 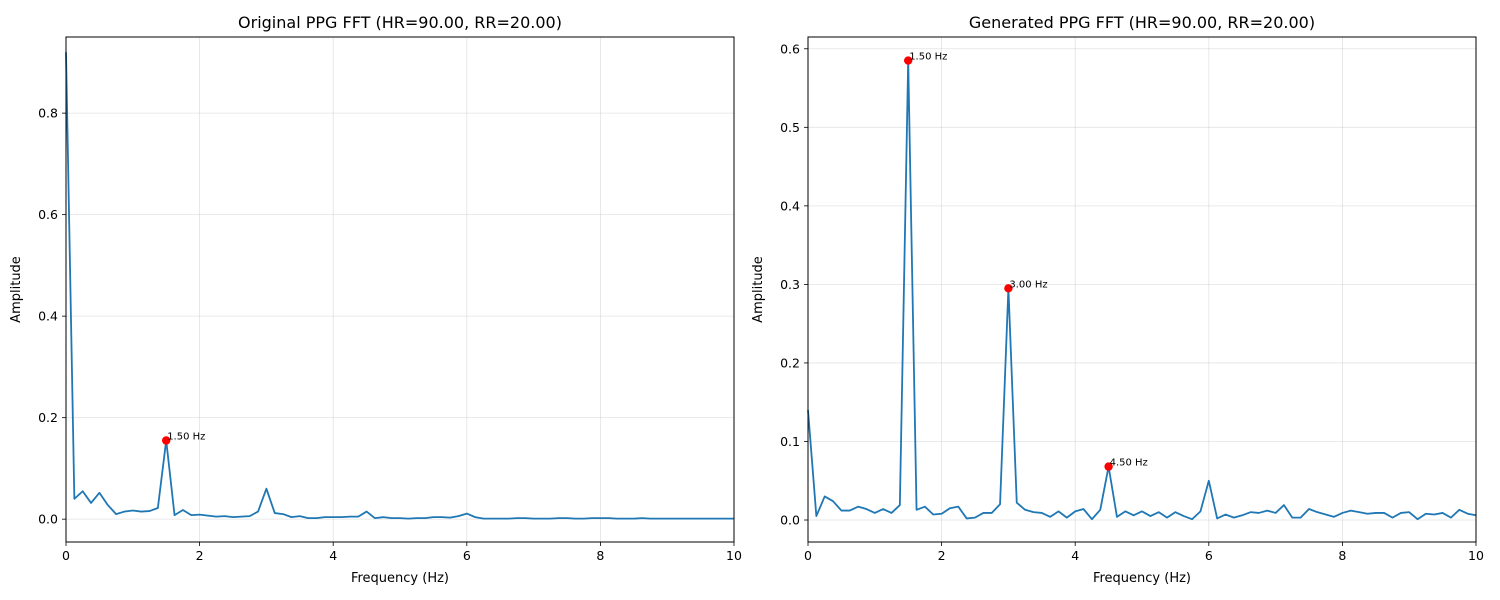 What do you see at coordinates (1142, 22) in the screenshot?
I see `chart-title: Generated PPG FFT (HR=90.00, RR=20.00)` at bounding box center [1142, 22].